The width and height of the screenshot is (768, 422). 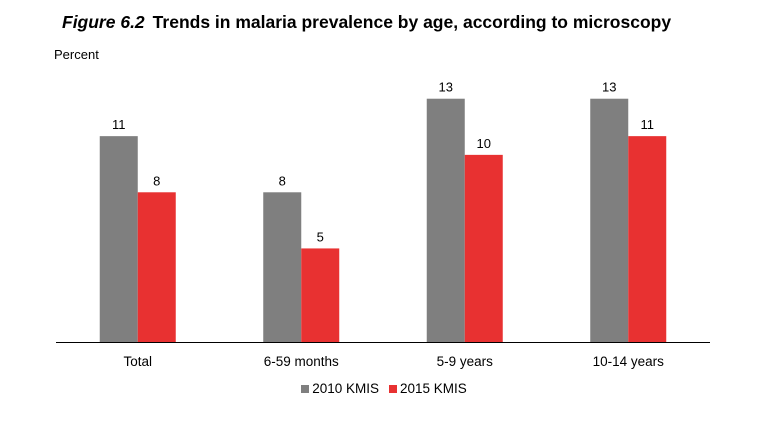 What do you see at coordinates (282, 180) in the screenshot?
I see `data-label-2010-1: 8` at bounding box center [282, 180].